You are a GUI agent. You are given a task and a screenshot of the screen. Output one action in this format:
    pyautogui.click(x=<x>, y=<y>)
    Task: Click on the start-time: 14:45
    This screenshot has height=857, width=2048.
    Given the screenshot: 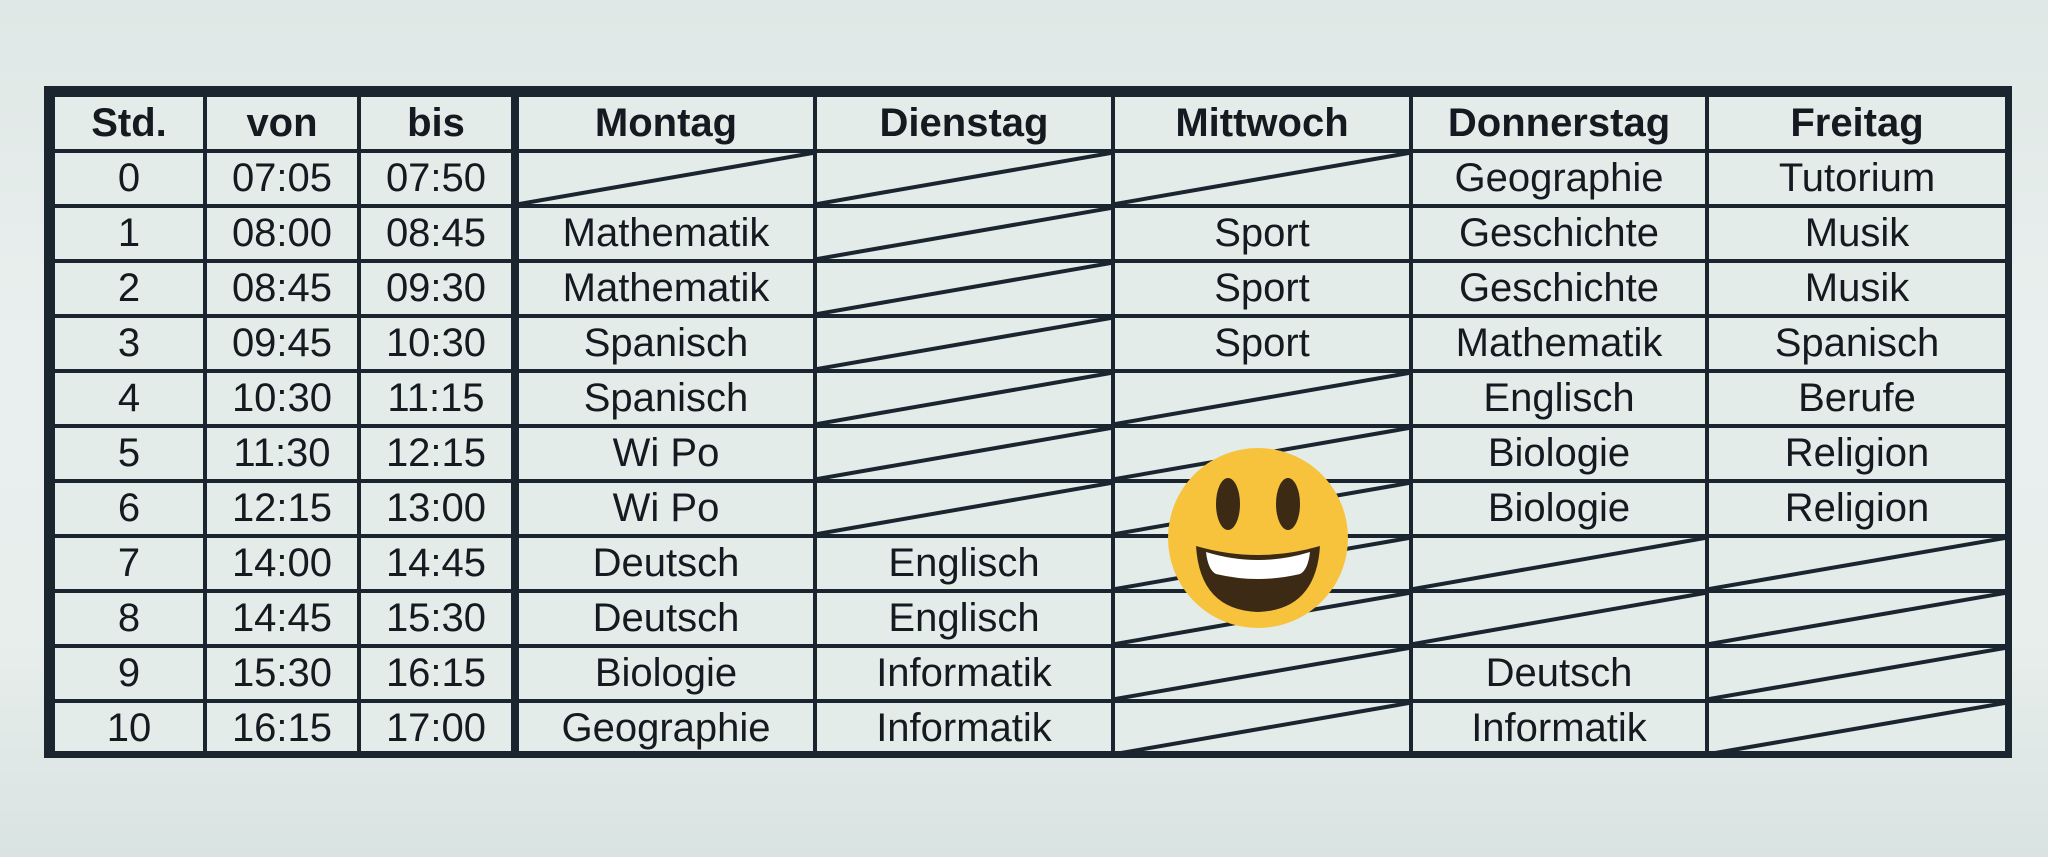 What is the action you would take?
    pyautogui.click(x=282, y=618)
    